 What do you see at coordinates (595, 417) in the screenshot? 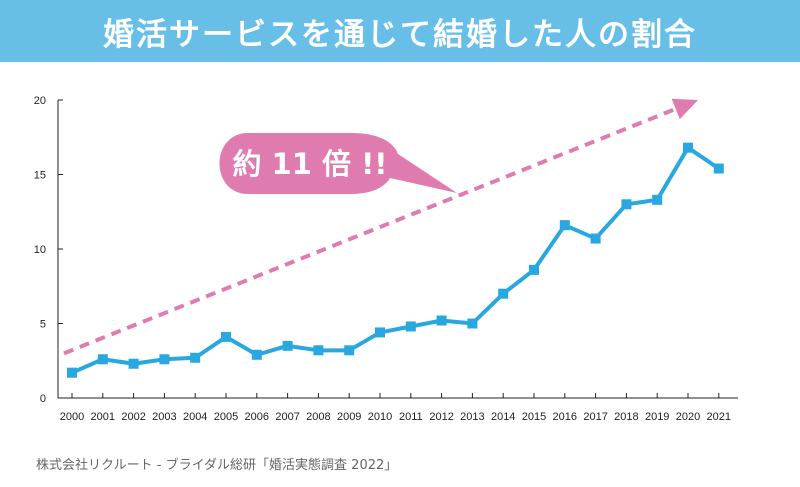
I see `x-tick-label: 2017` at bounding box center [595, 417].